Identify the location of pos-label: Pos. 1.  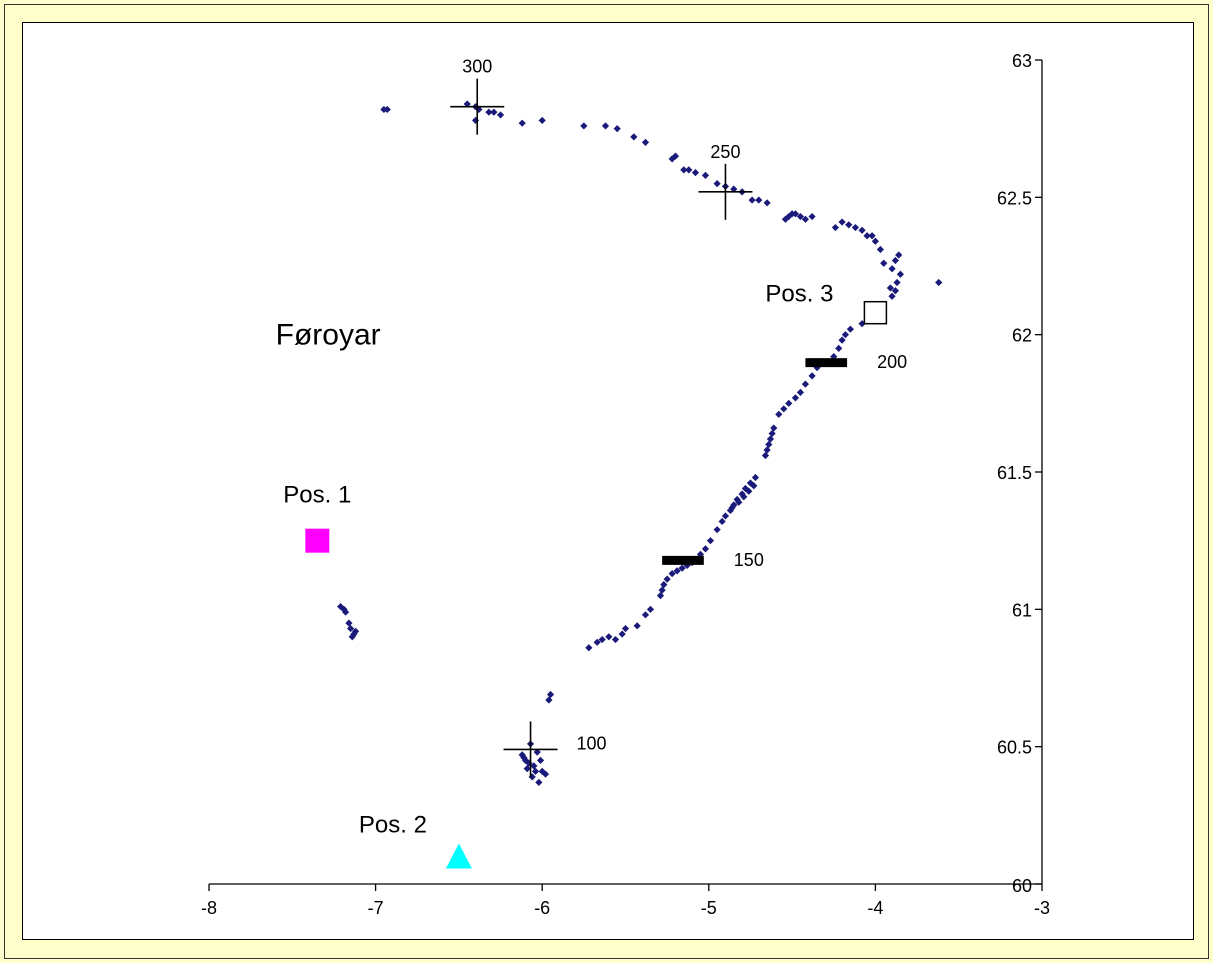
(317, 495).